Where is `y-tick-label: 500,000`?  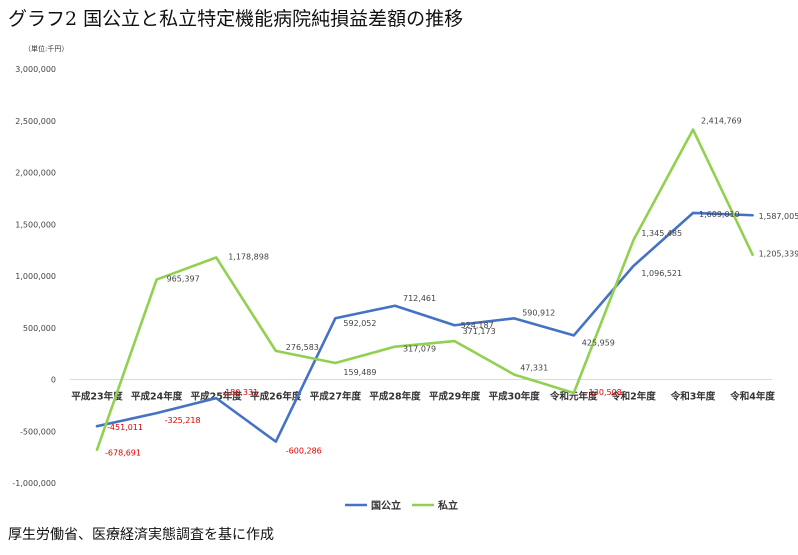 y-tick-label: 500,000 is located at coordinates (39, 328).